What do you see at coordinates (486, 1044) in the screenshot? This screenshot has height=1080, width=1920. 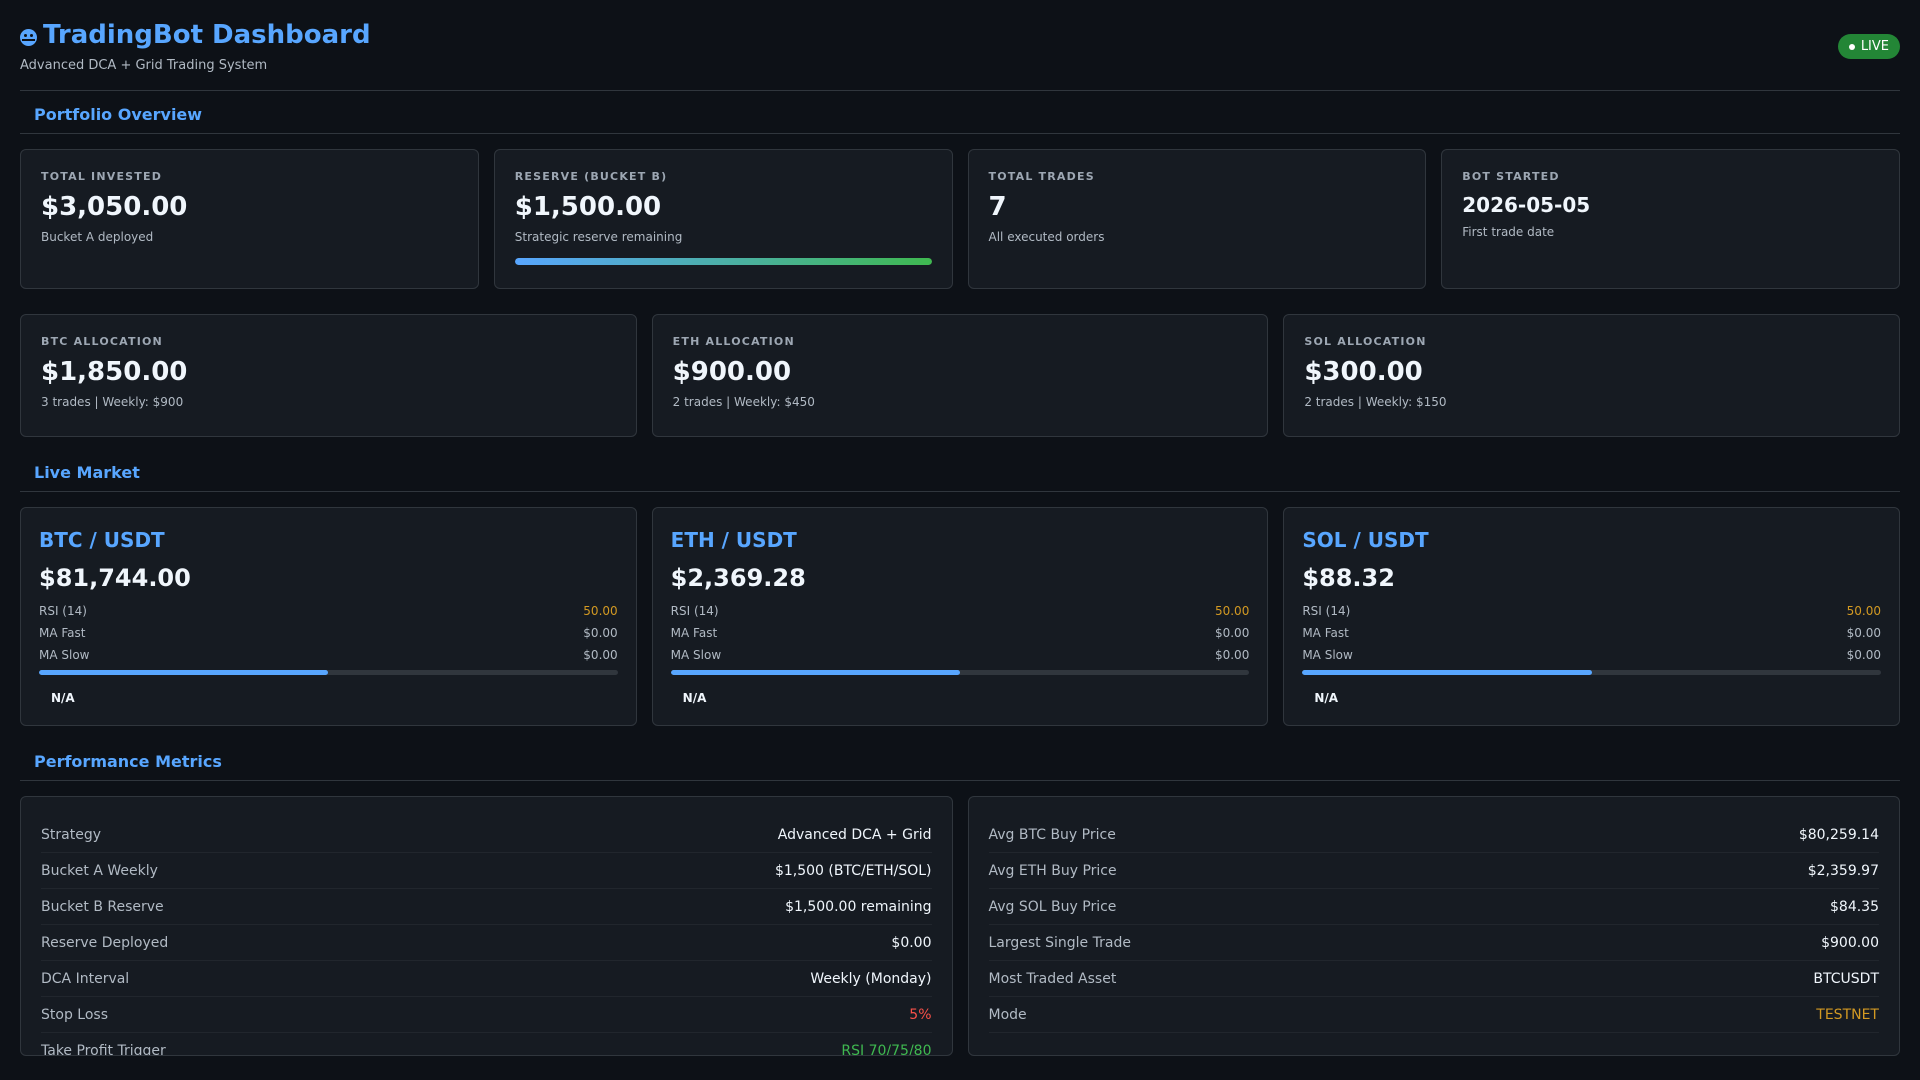 I see `perf-row: Take Profit Trigger RSI 70/75/80` at bounding box center [486, 1044].